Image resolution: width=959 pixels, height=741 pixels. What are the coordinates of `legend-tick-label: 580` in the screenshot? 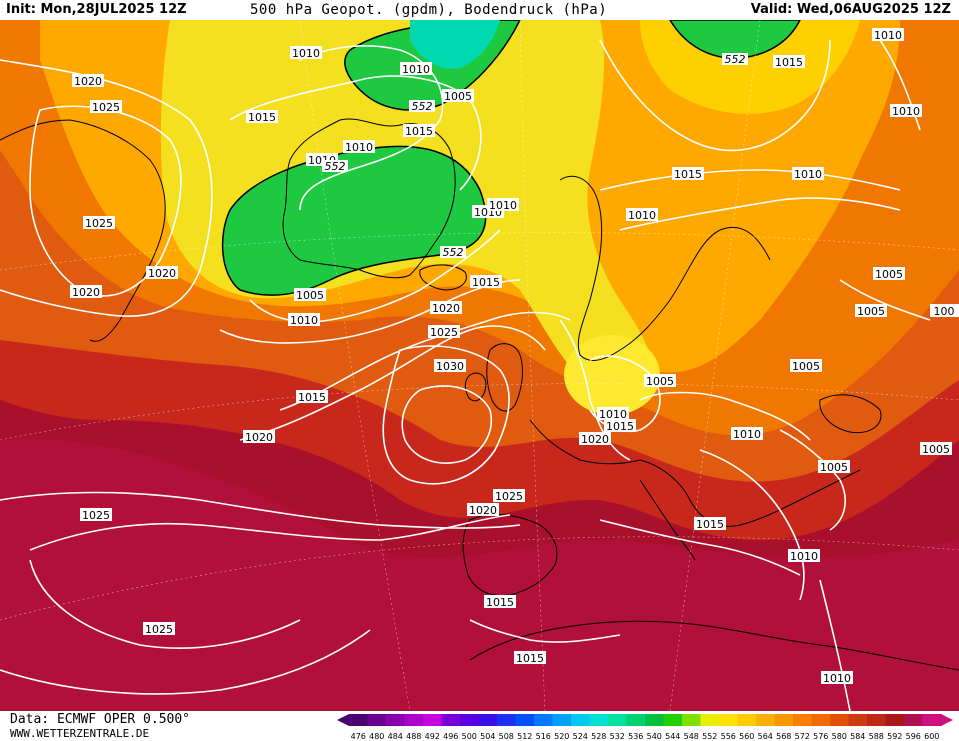 It's located at (839, 736).